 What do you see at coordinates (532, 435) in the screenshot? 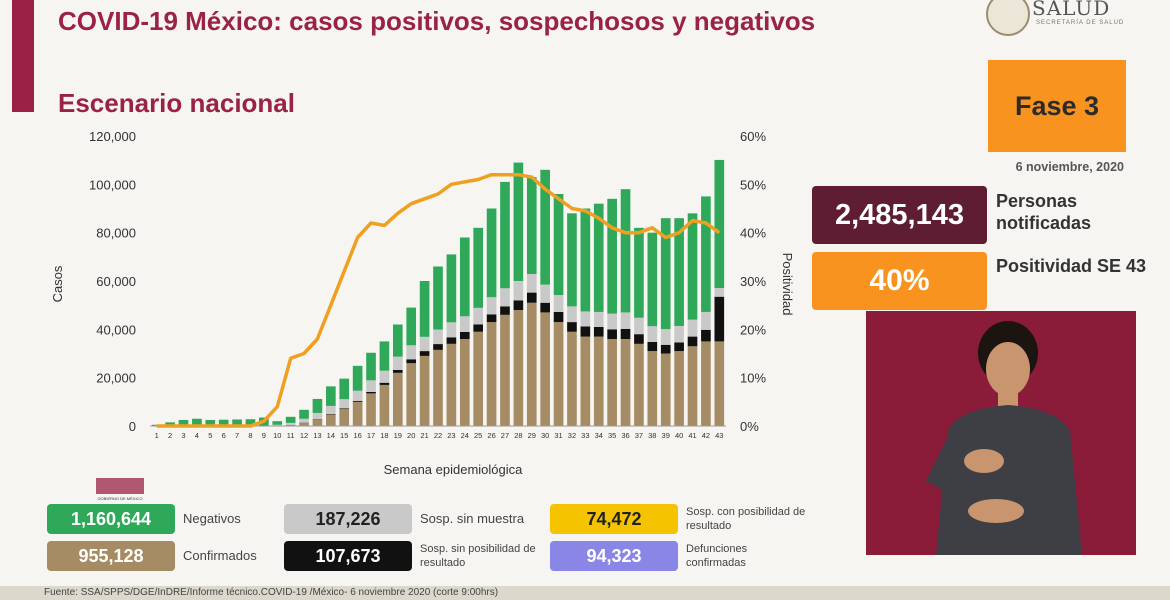
I see `x-tick-label: 29` at bounding box center [532, 435].